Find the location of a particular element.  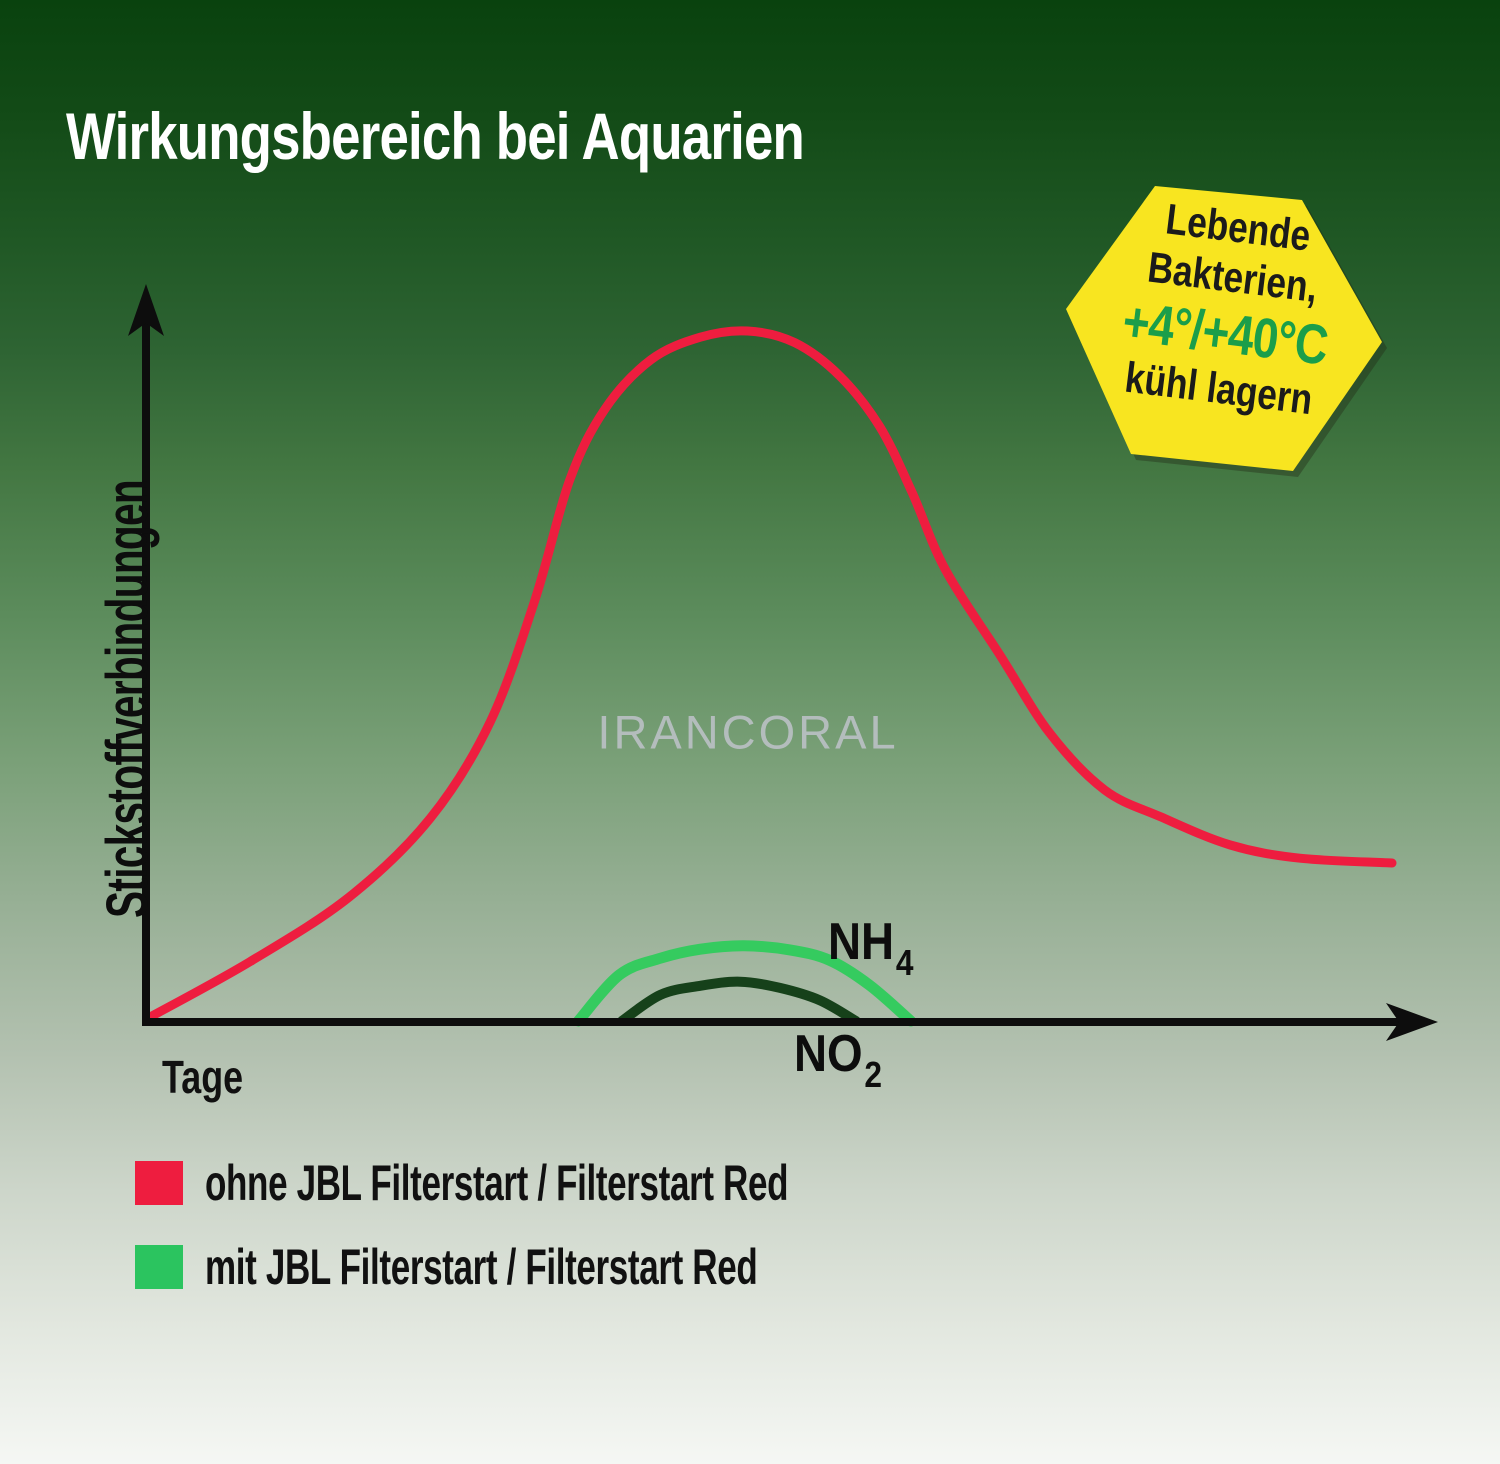

nh4-label-subscript: 4 is located at coordinates (904, 962).